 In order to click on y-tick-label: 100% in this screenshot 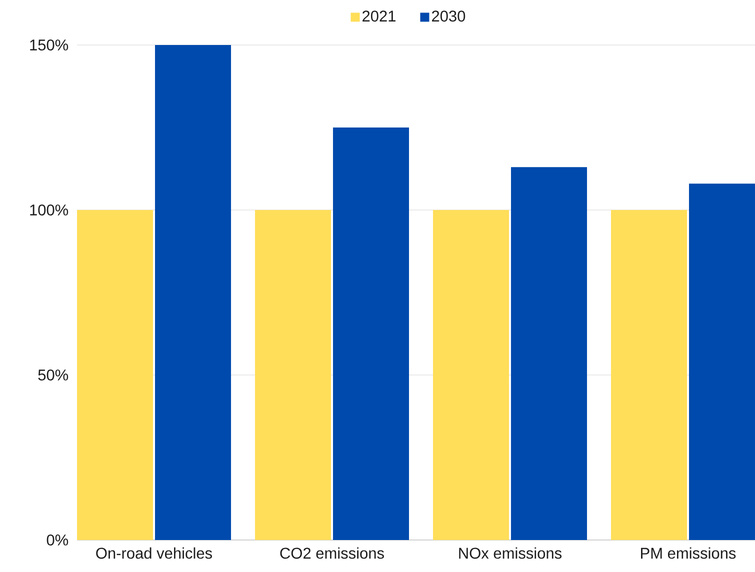, I will do `click(49, 210)`.